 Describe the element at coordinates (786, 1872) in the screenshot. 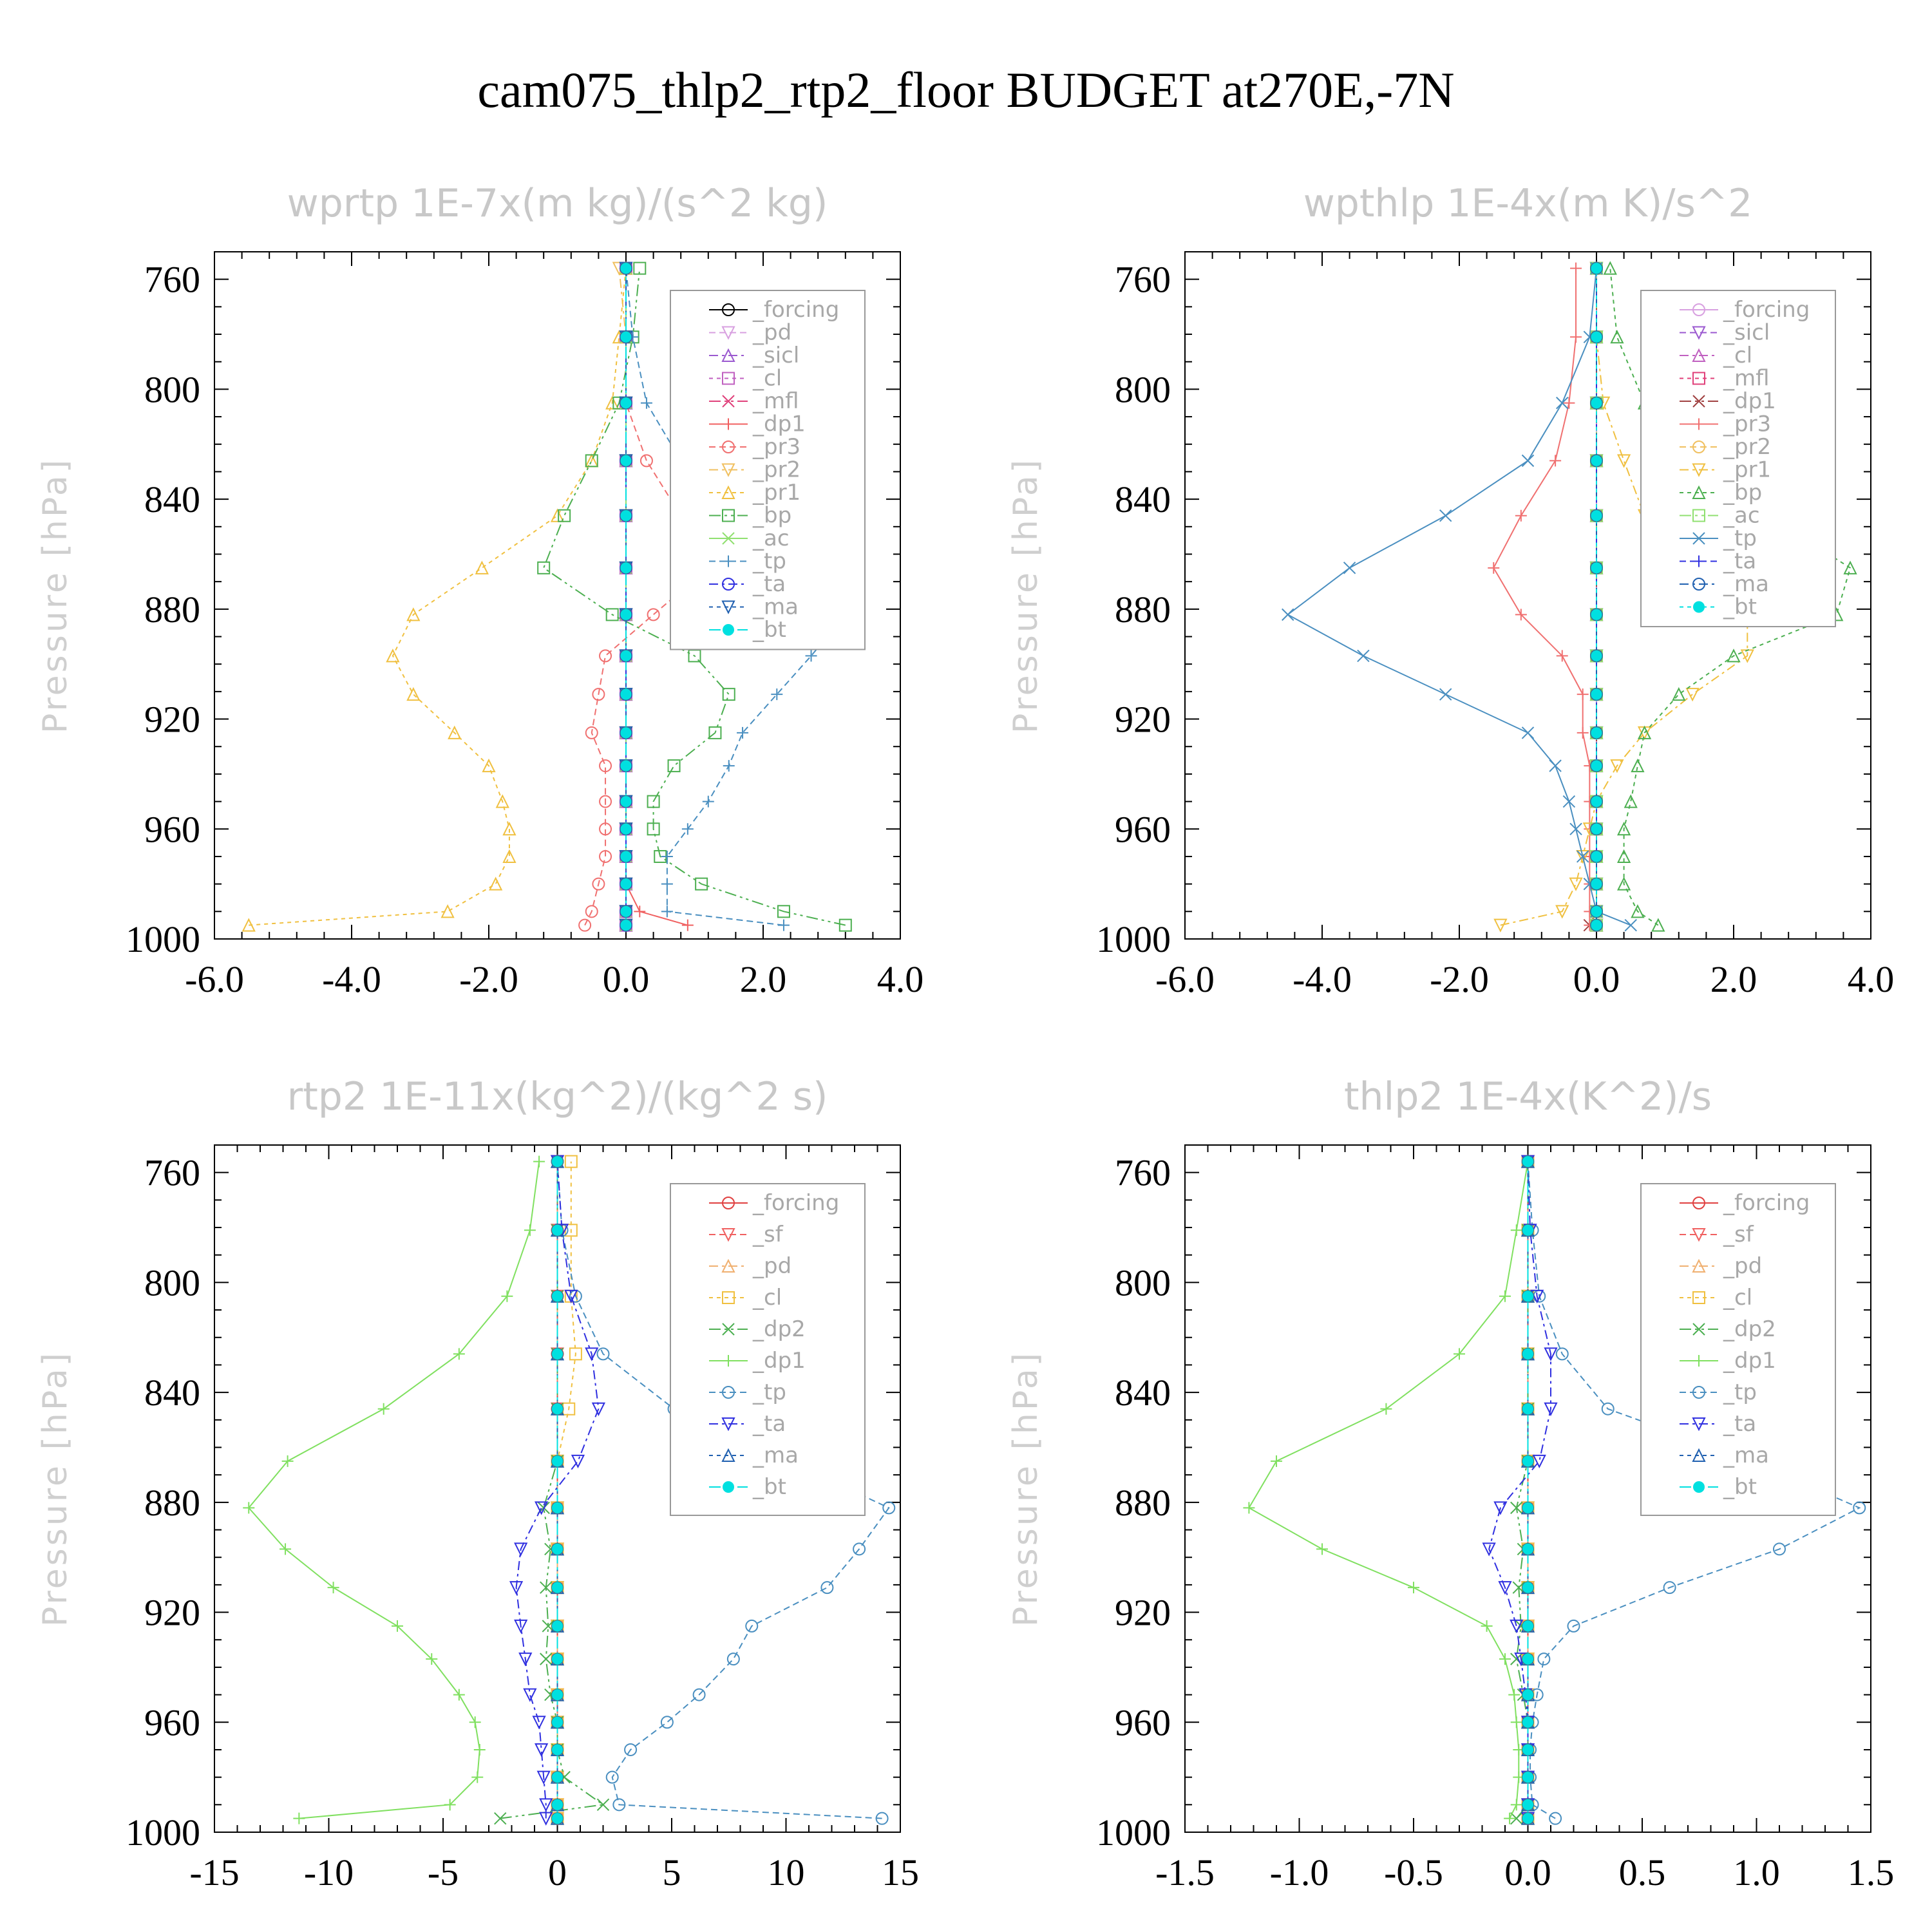

I see `x-tick-label: 10` at that location.